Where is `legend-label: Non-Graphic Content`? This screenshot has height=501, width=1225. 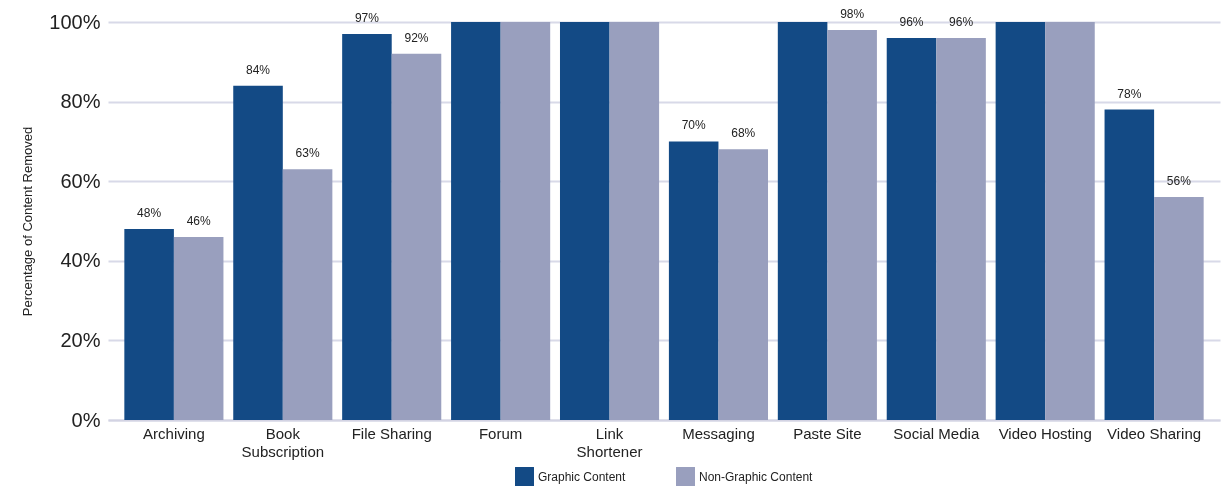
legend-label: Non-Graphic Content is located at coordinates (756, 476).